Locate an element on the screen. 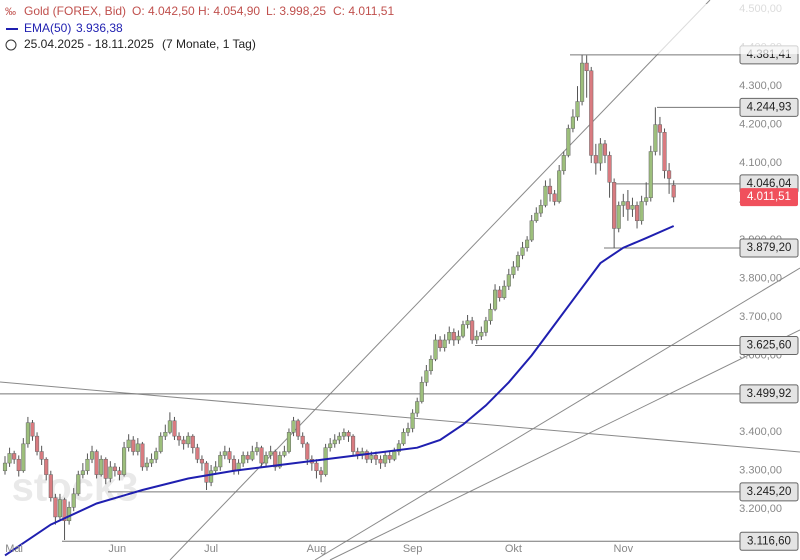  level-label: 4.244,93 is located at coordinates (769, 107).